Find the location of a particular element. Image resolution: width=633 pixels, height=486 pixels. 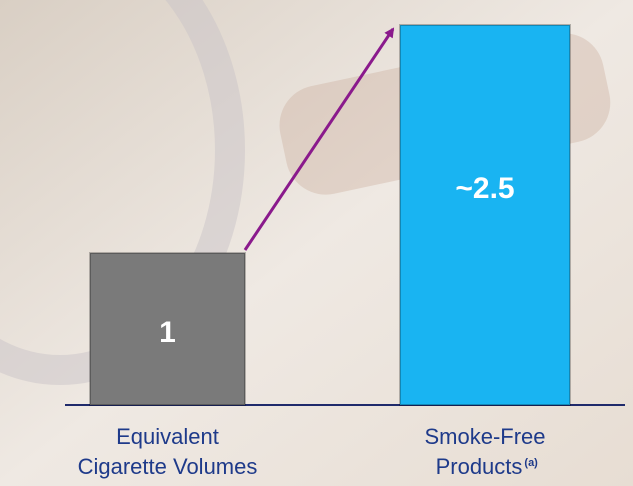

growth-arrow is located at coordinates (319, 139).